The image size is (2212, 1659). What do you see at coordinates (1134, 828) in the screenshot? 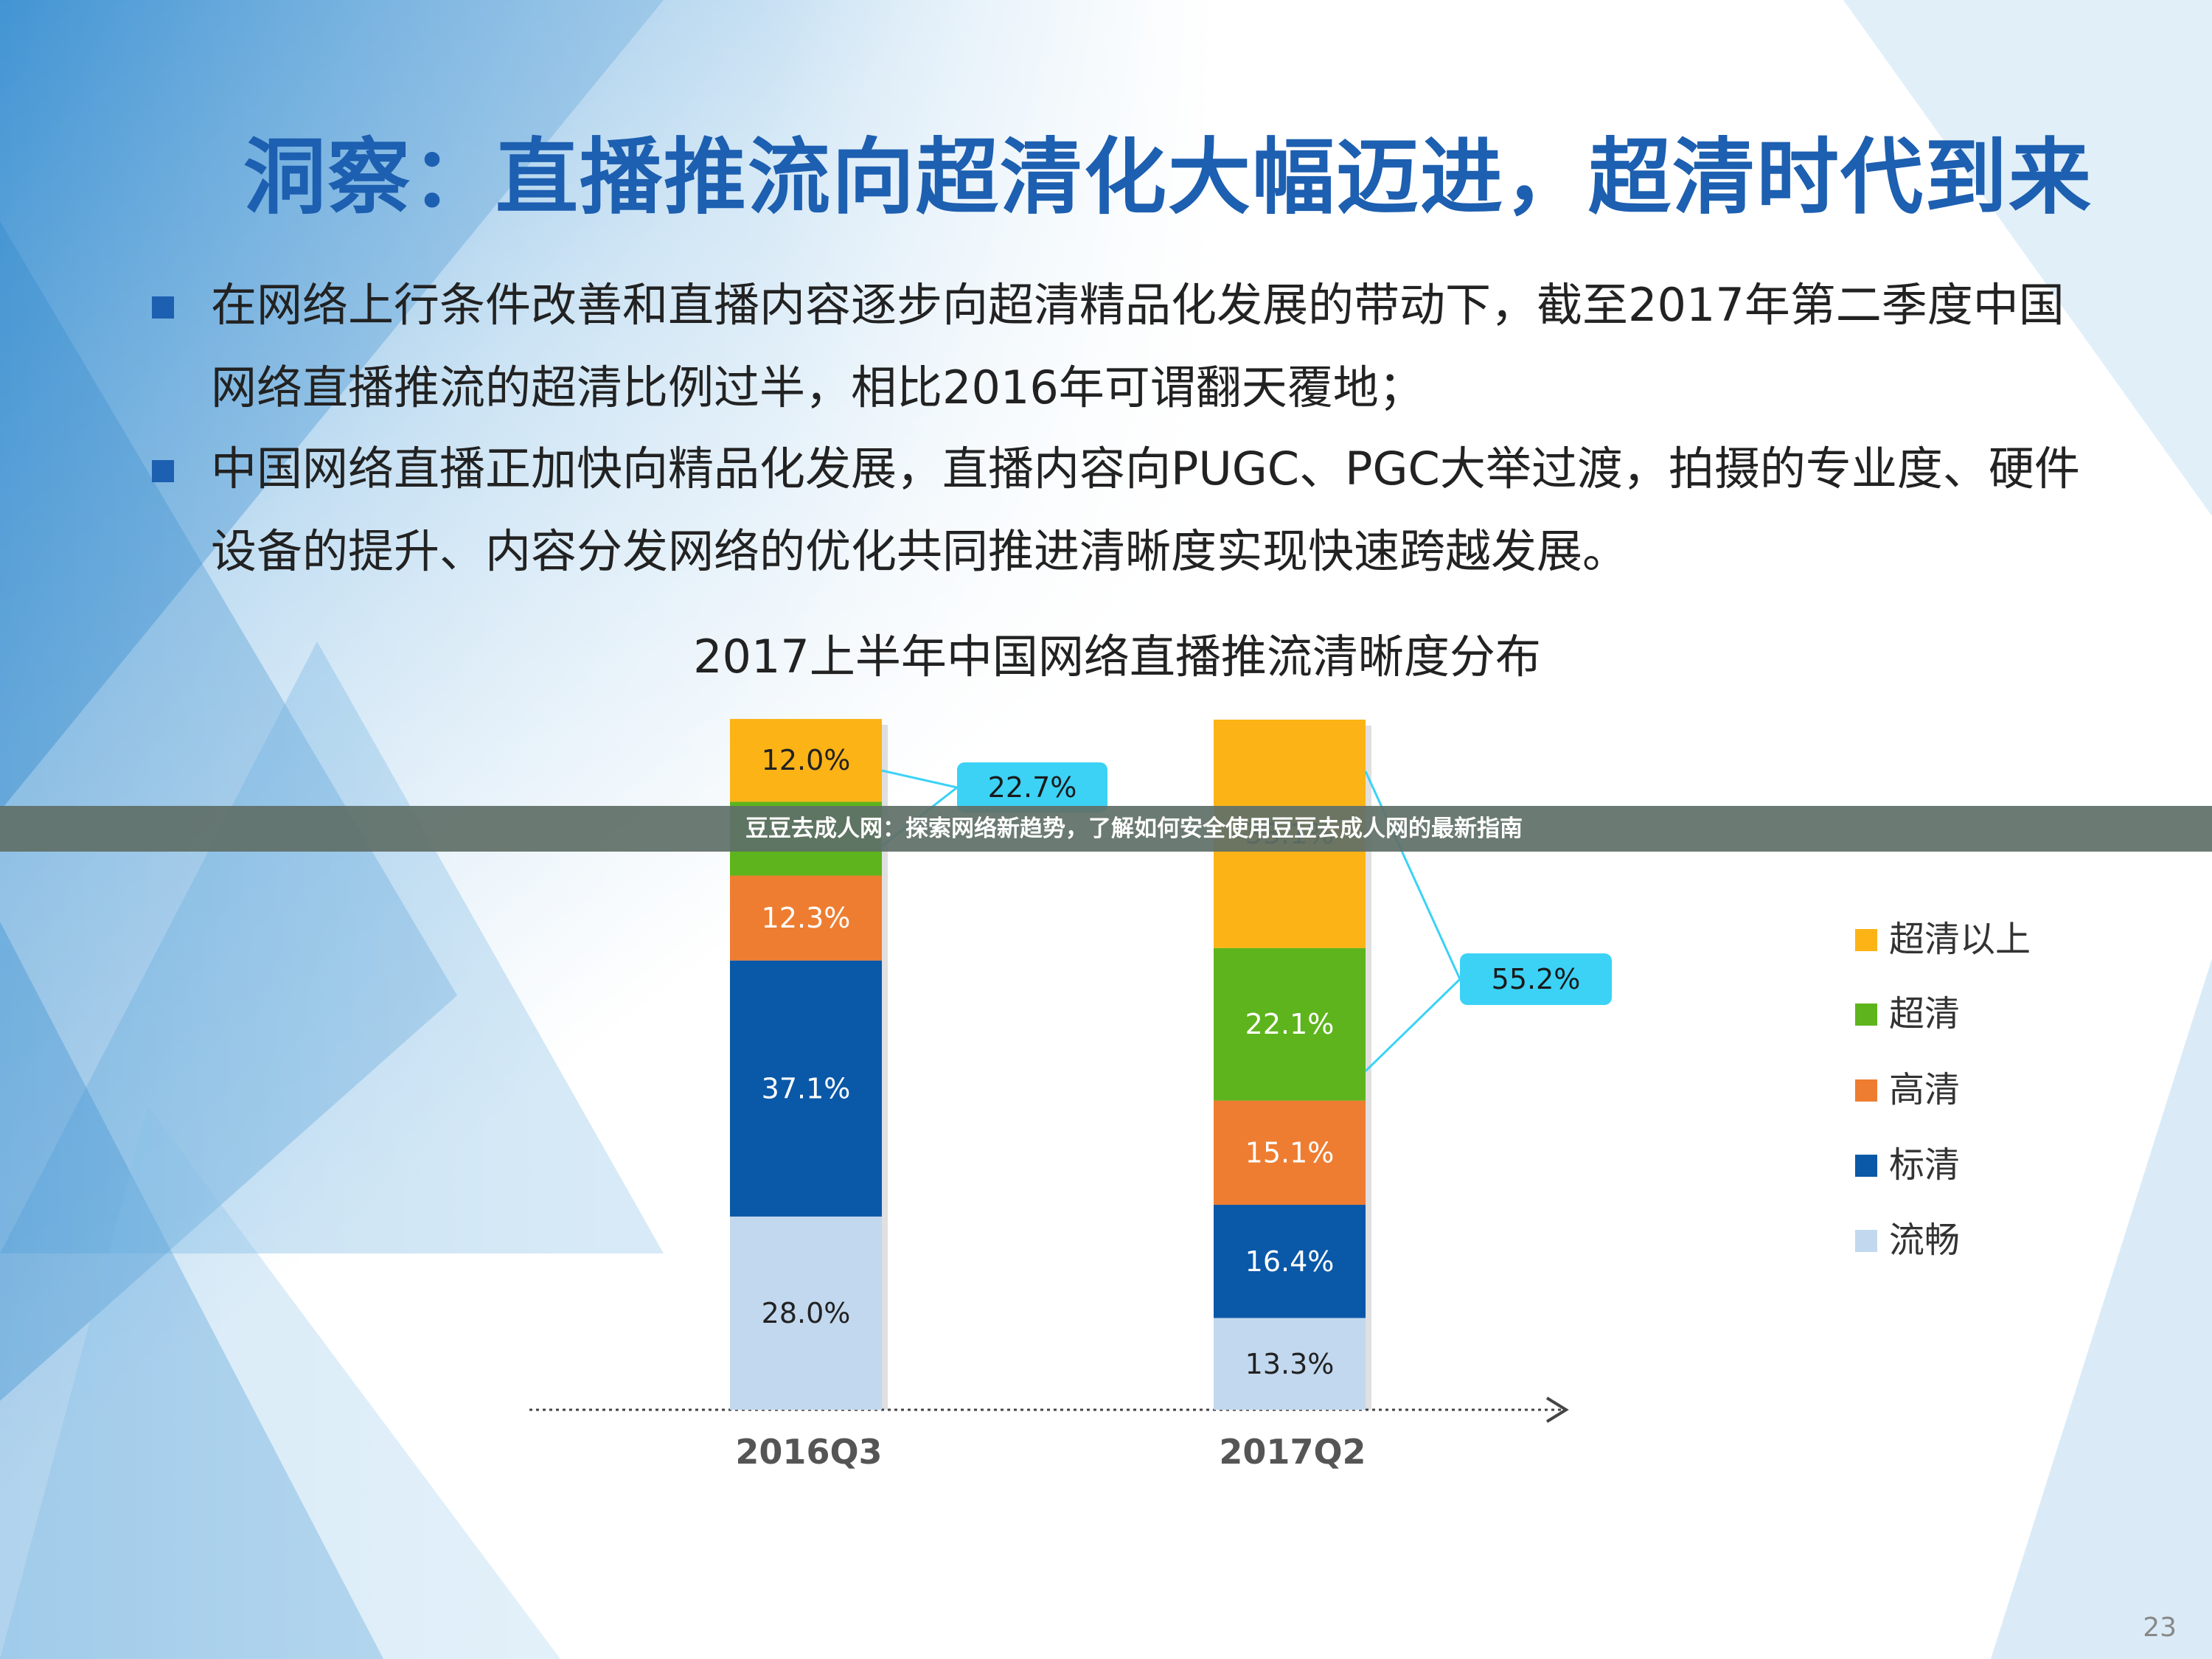
I see `banner-text: 豆豆去成人网：探索网络新趋势，了解如何安全使用豆豆去成人网的最新指南` at bounding box center [1134, 828].